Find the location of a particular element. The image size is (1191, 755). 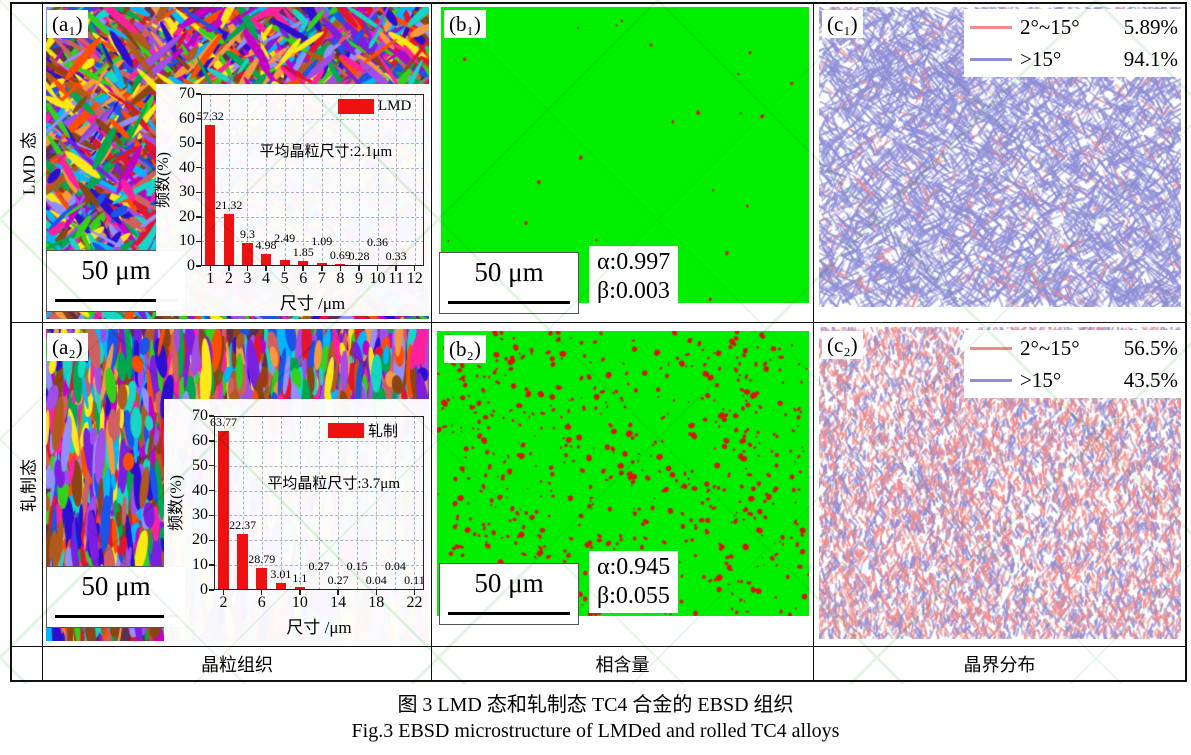

boundary-legend-c2: 2°~15° 56.5% >15° 43.5% is located at coordinates (1073, 364).